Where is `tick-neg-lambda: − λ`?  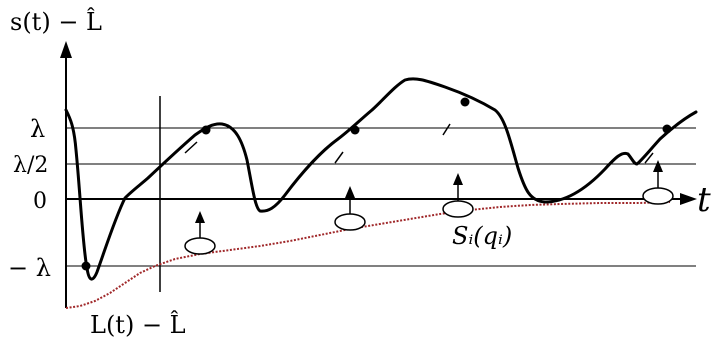 tick-neg-lambda: − λ is located at coordinates (29, 268).